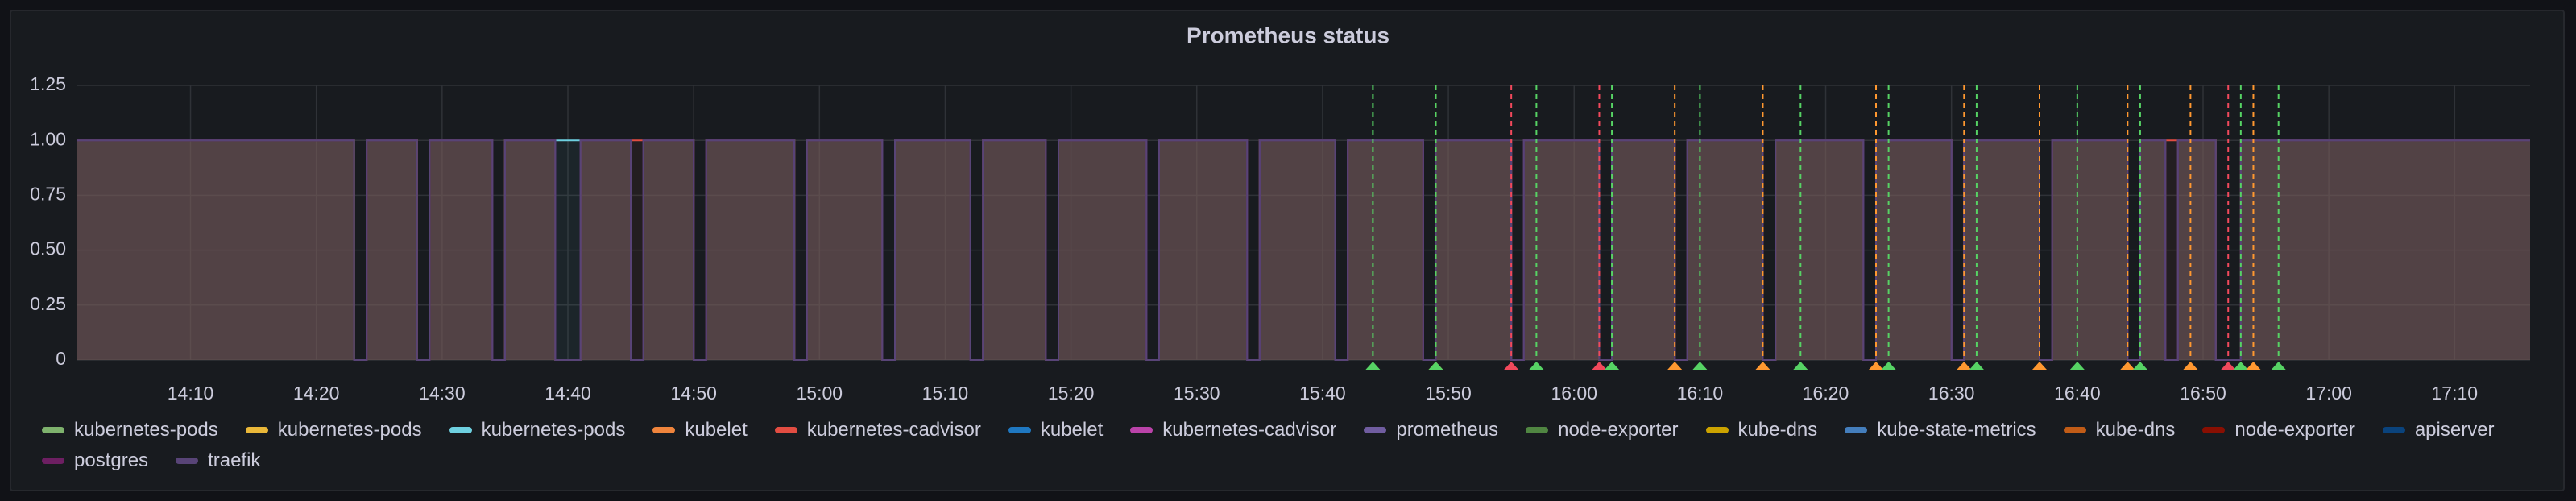 The image size is (2576, 501). I want to click on x-tick-label: 14:10, so click(191, 393).